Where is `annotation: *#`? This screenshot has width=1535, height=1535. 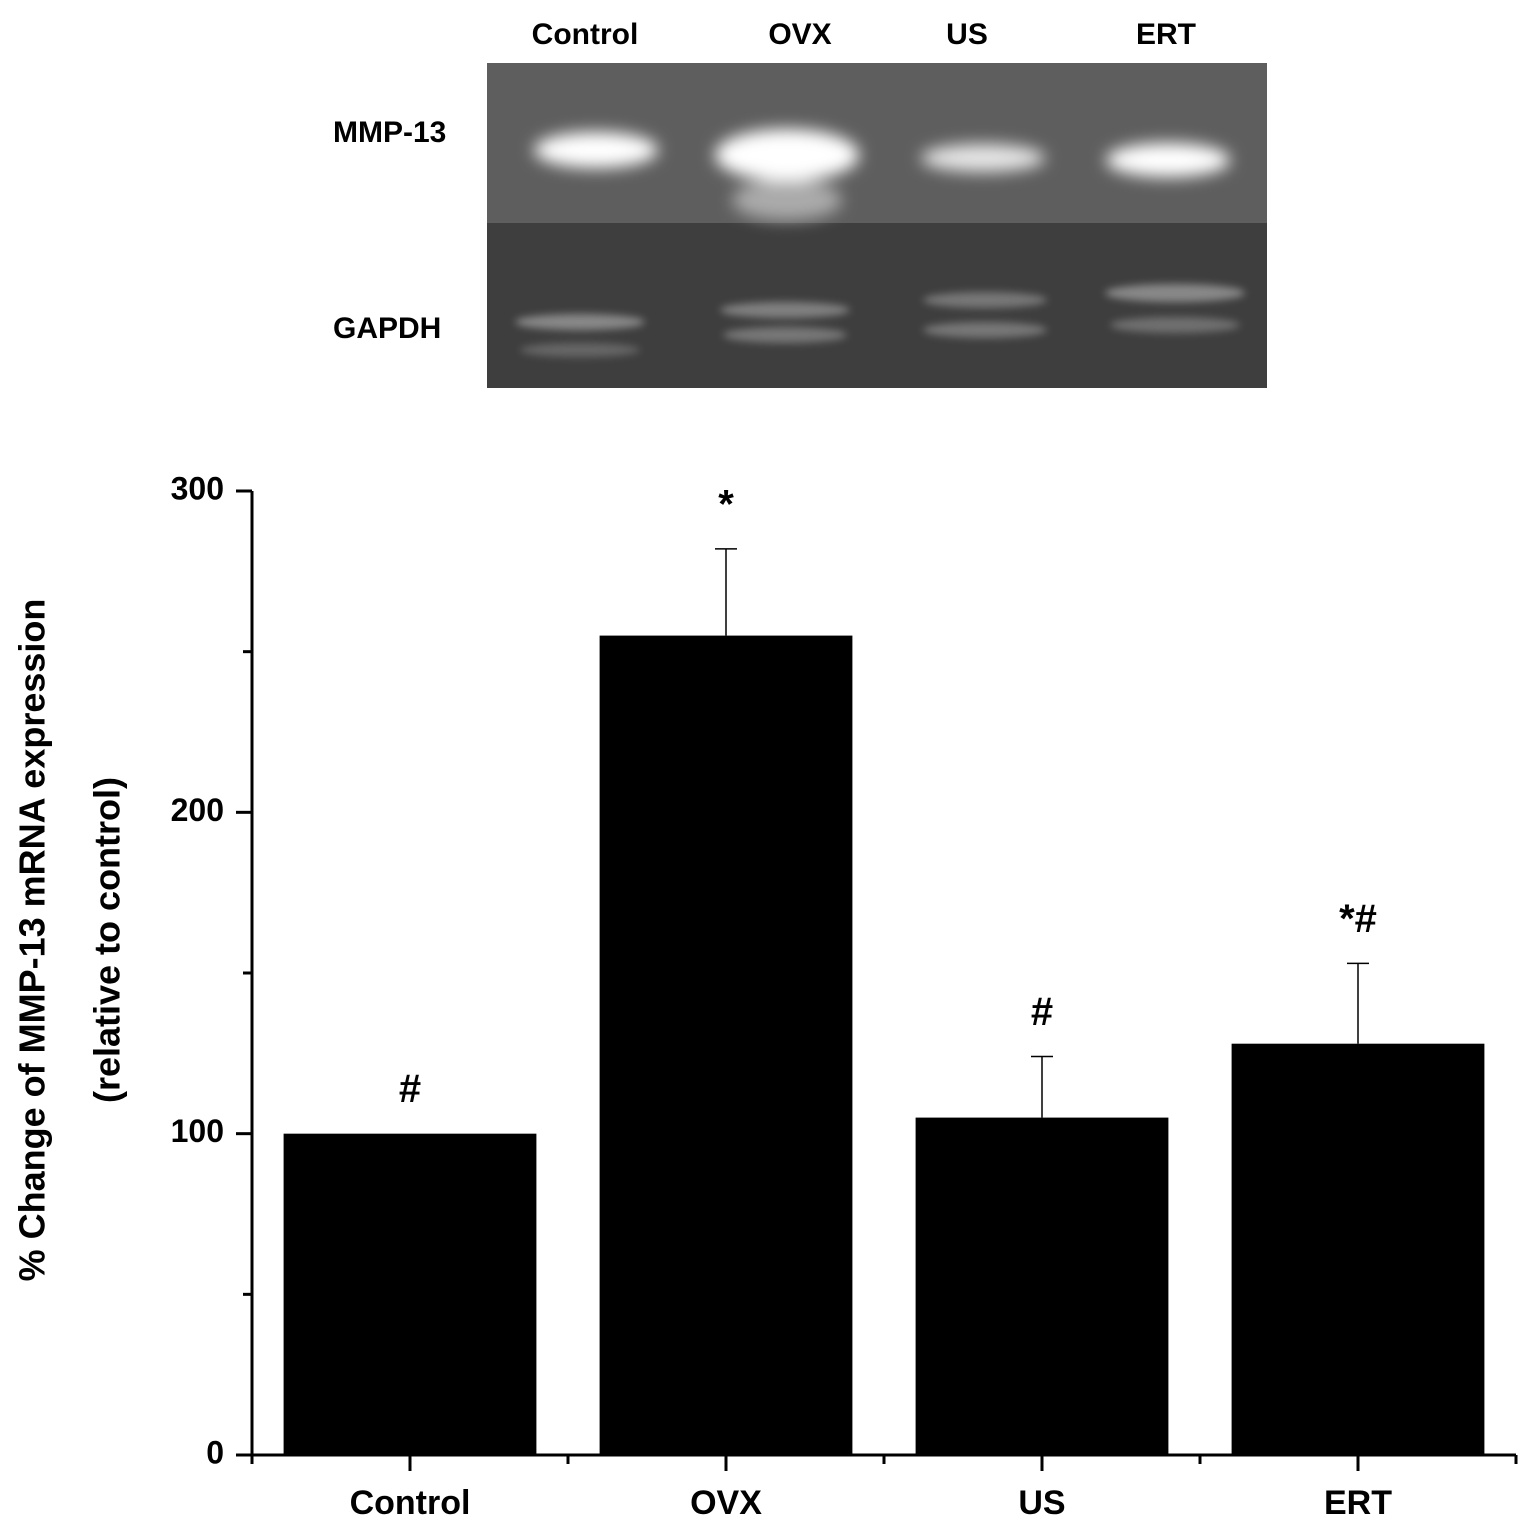
annotation: *# is located at coordinates (1358, 919).